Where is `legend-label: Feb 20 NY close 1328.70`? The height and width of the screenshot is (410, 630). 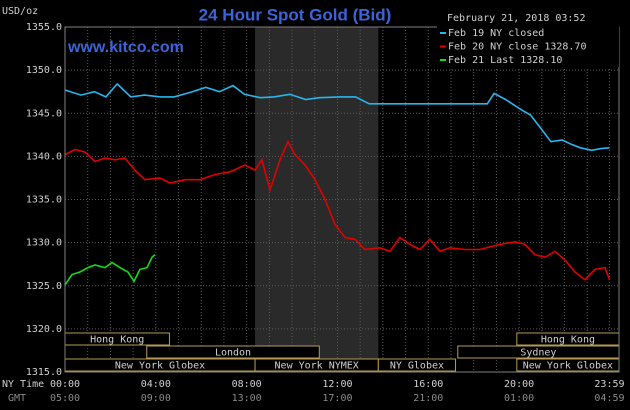
legend-label: Feb 20 NY close 1328.70 is located at coordinates (517, 47).